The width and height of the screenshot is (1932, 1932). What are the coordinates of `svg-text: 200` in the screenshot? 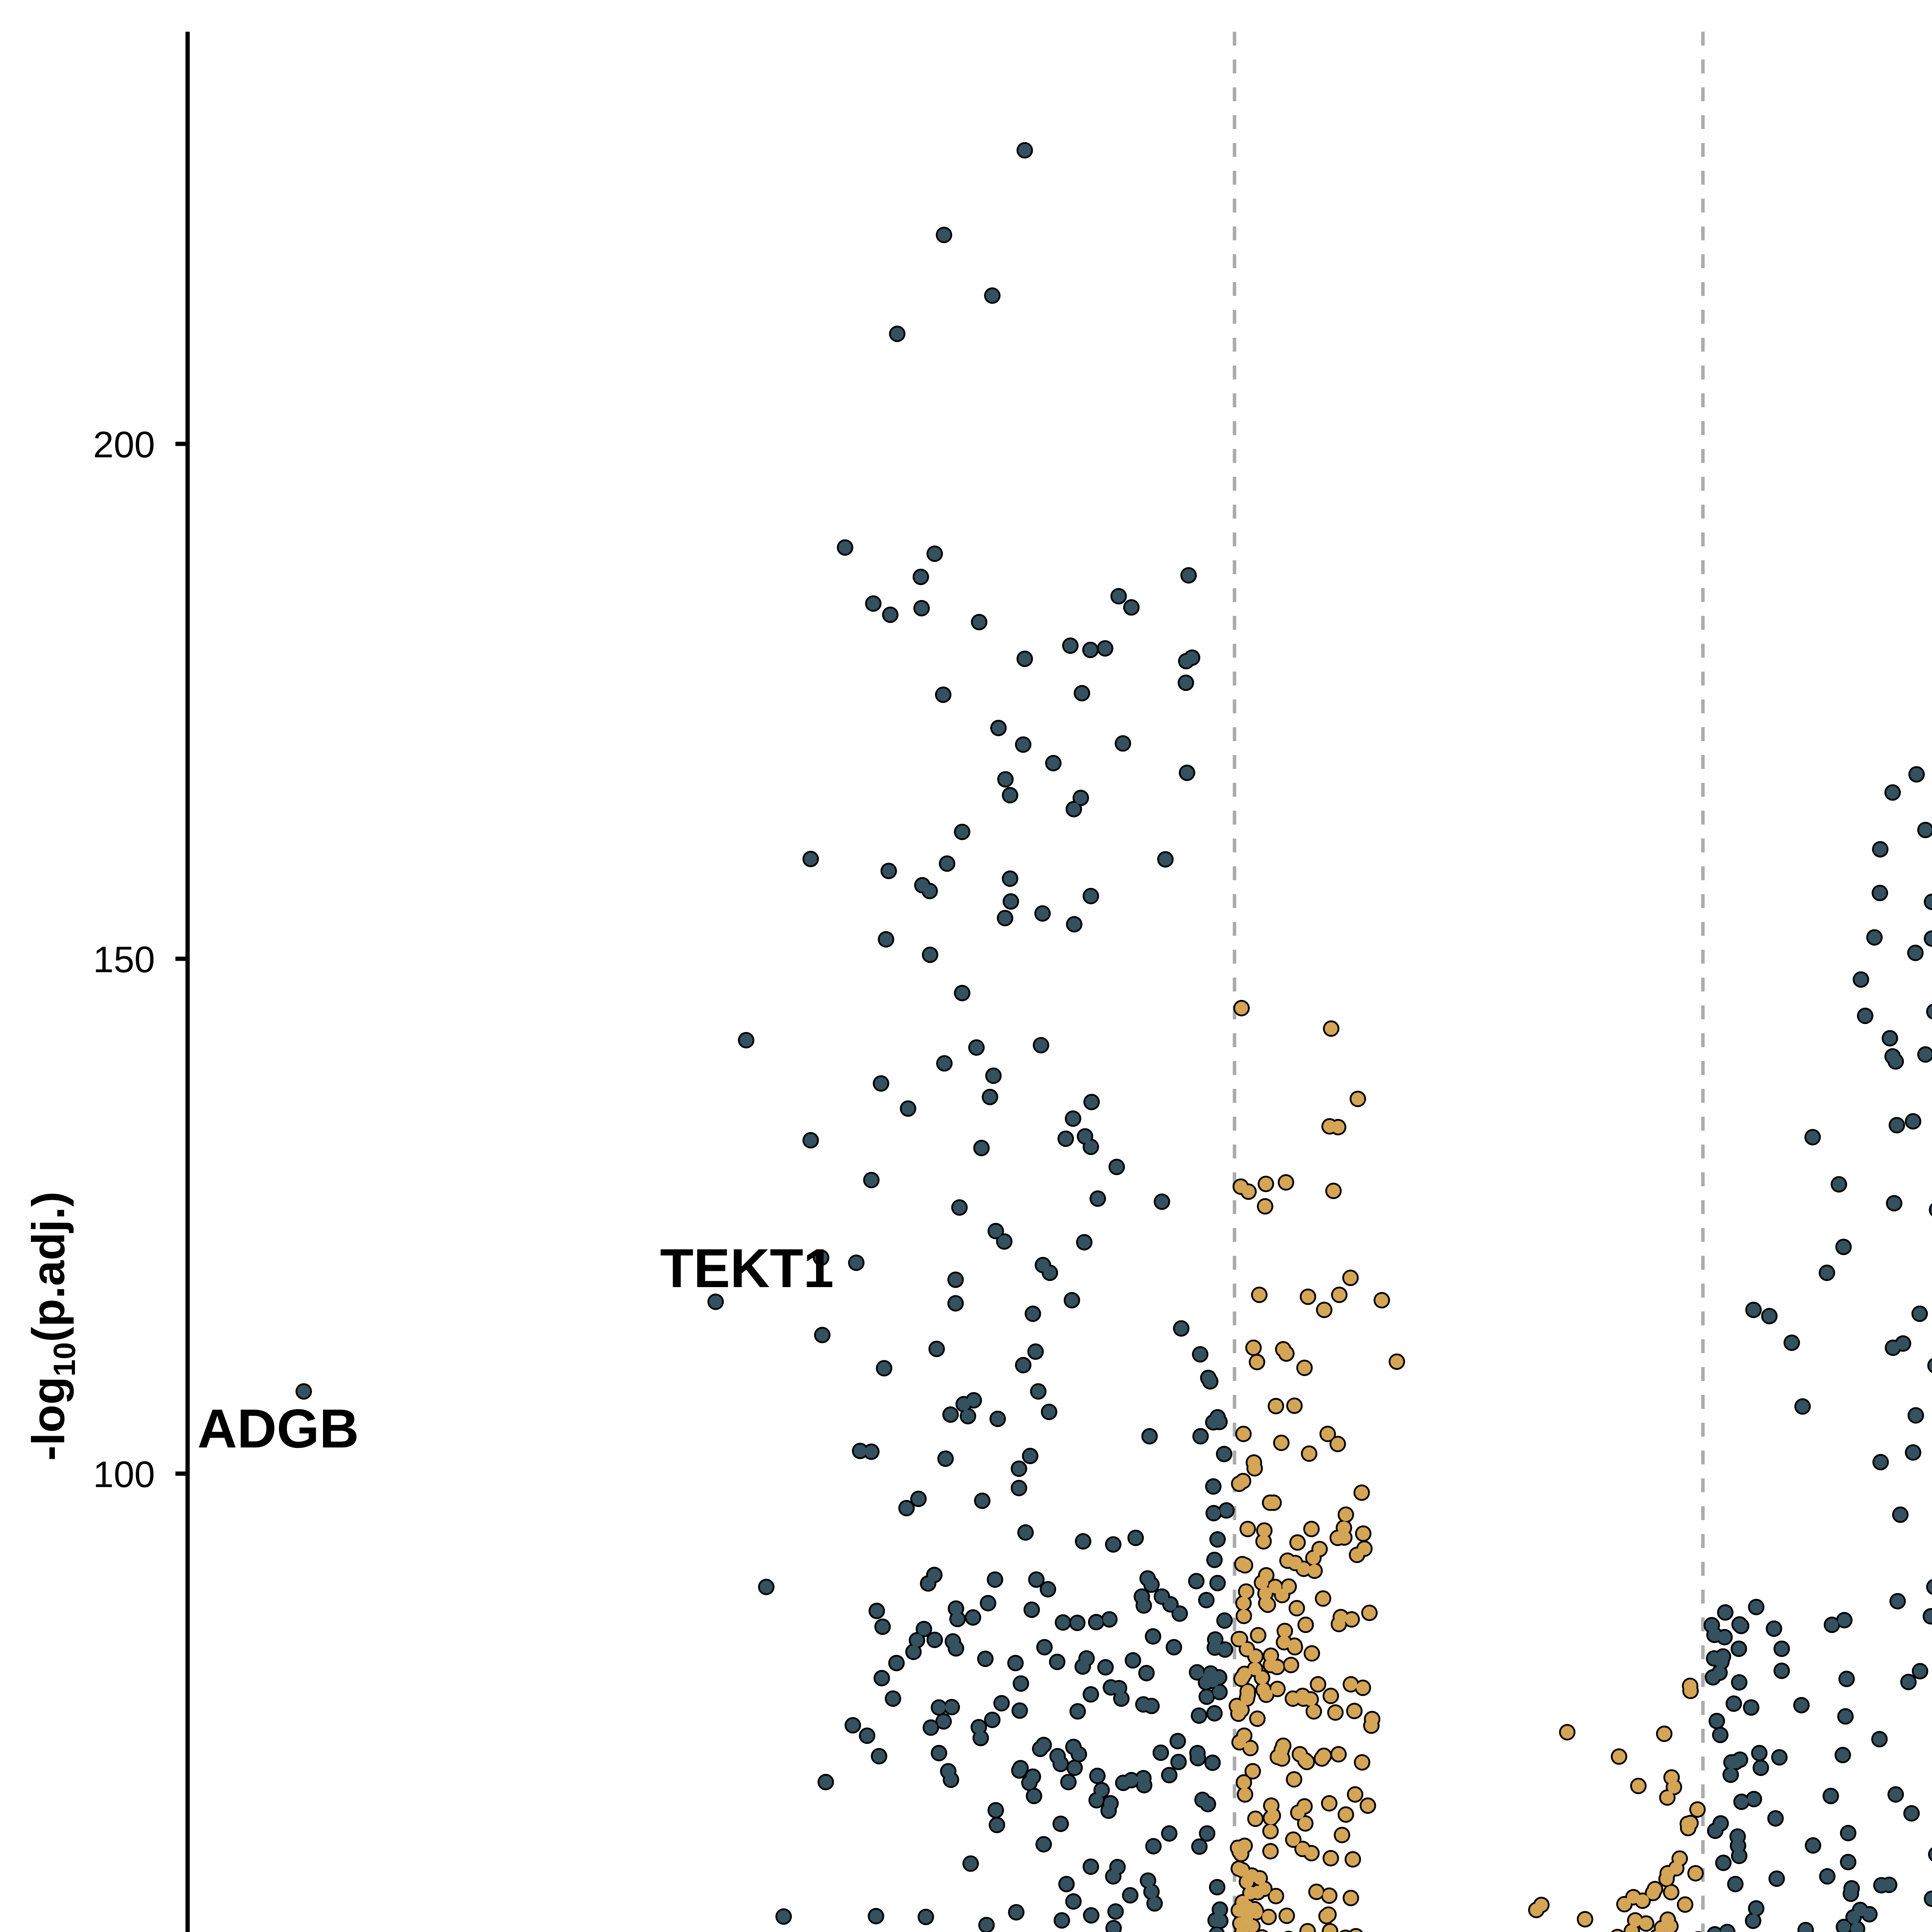 It's located at (124, 445).